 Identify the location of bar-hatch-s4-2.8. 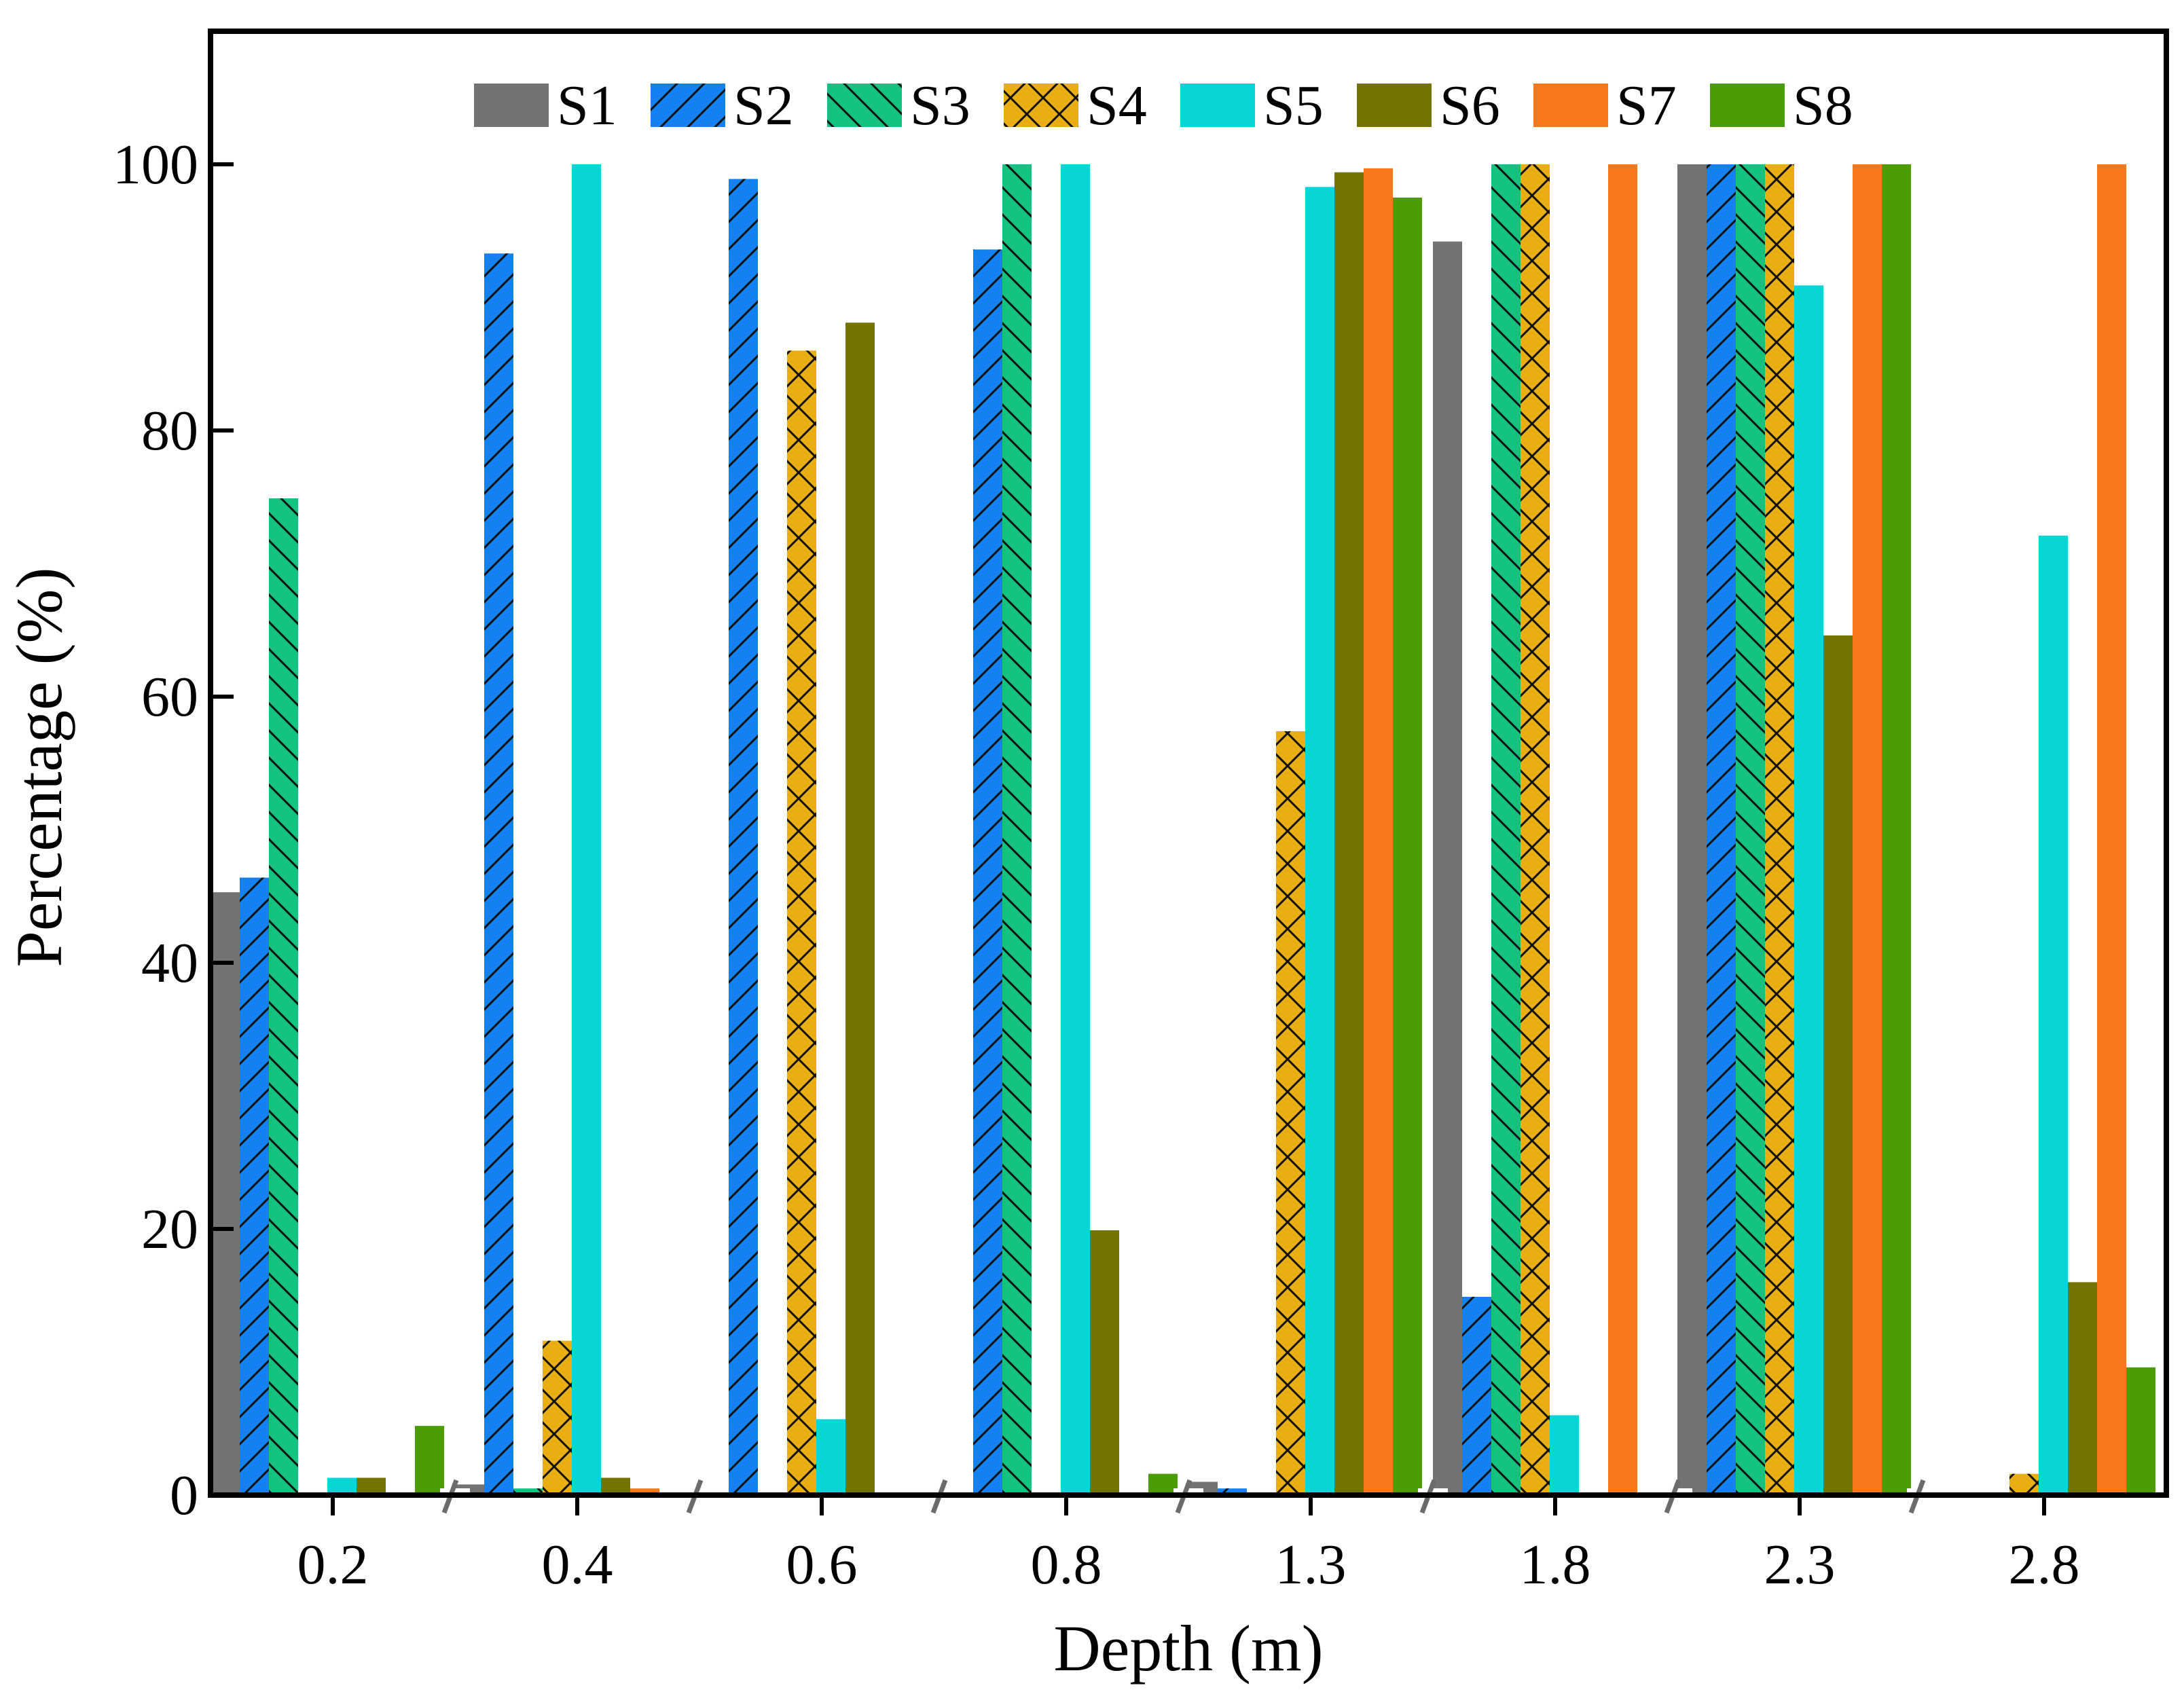
(2024, 1484).